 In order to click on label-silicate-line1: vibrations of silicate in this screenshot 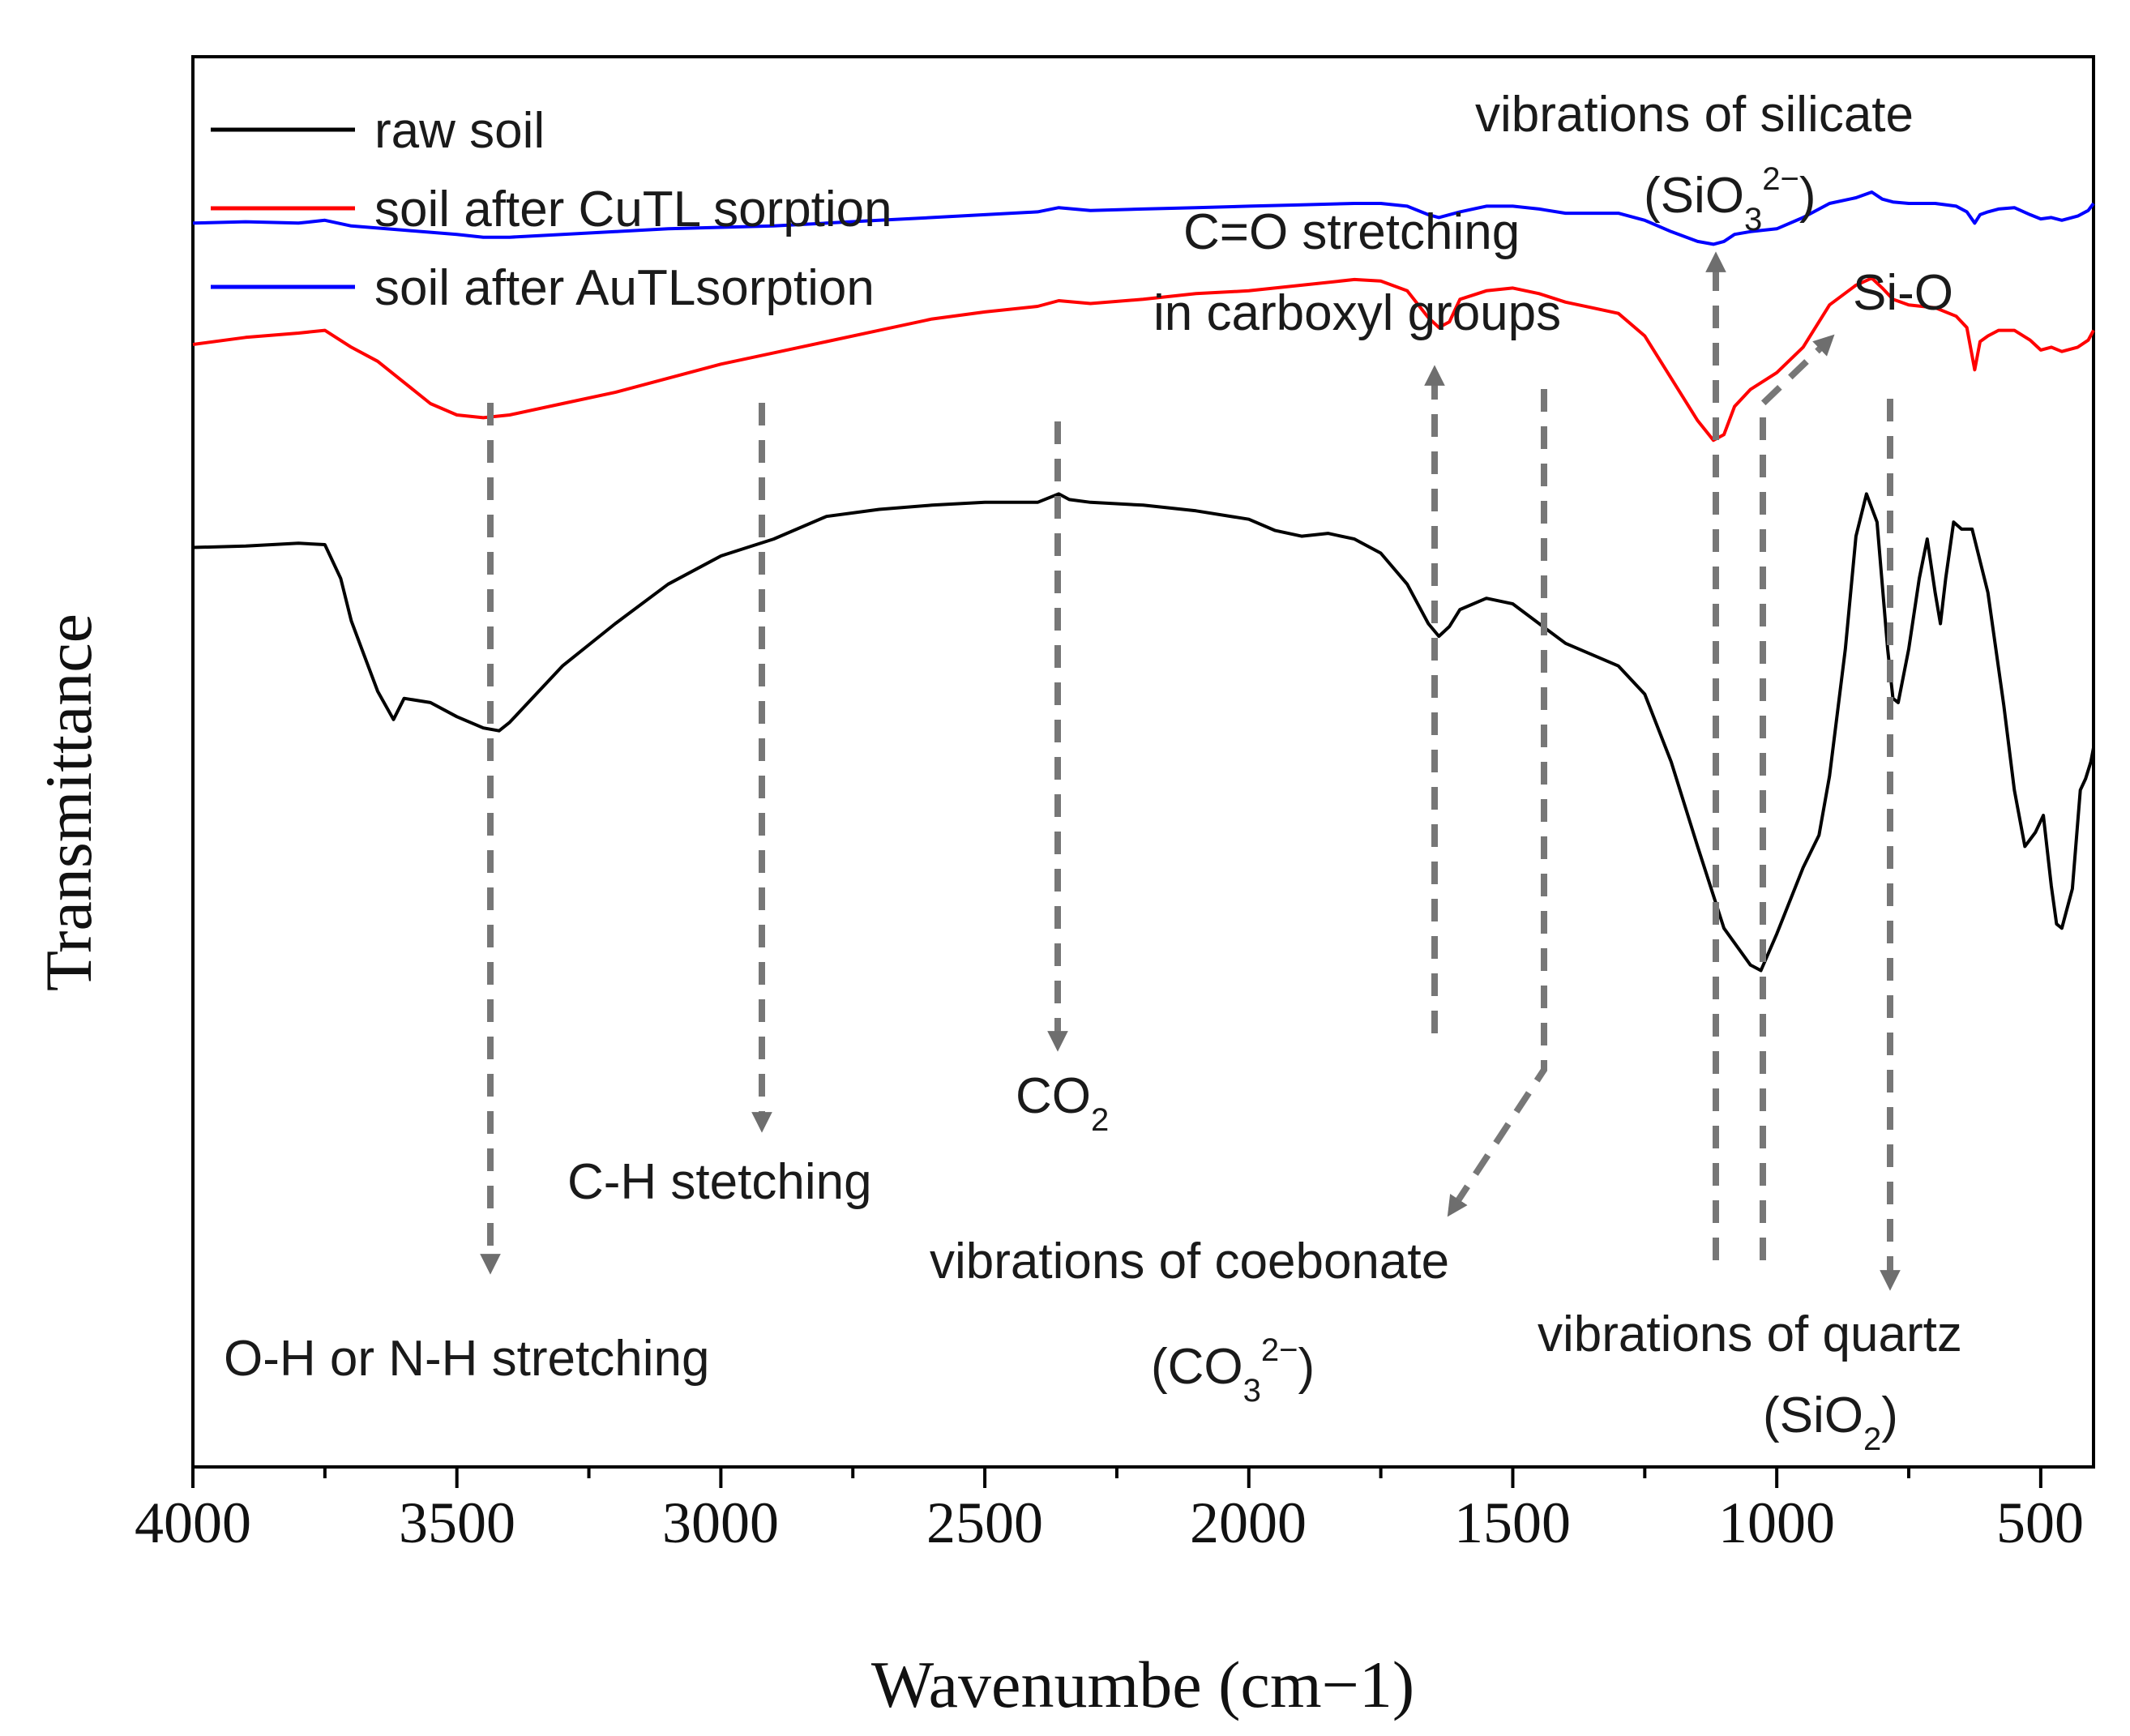, I will do `click(1694, 115)`.